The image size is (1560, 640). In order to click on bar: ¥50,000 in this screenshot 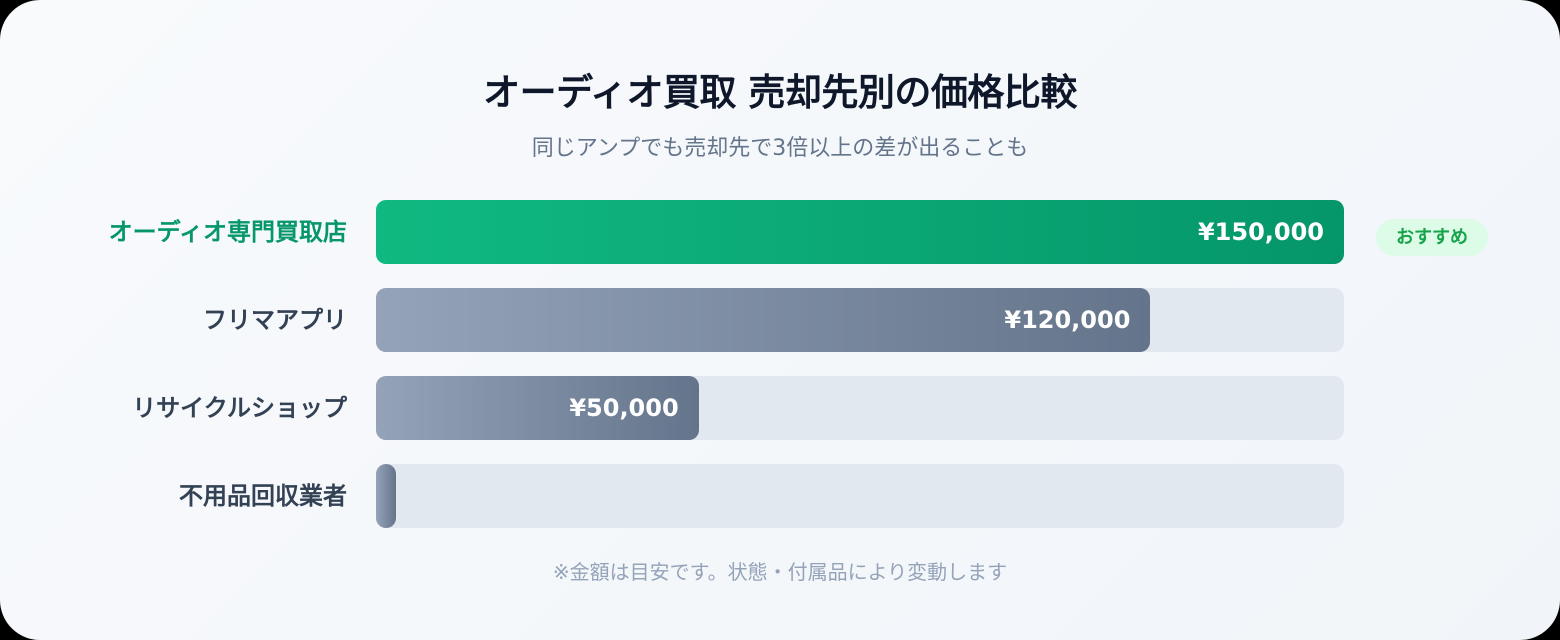, I will do `click(537, 408)`.